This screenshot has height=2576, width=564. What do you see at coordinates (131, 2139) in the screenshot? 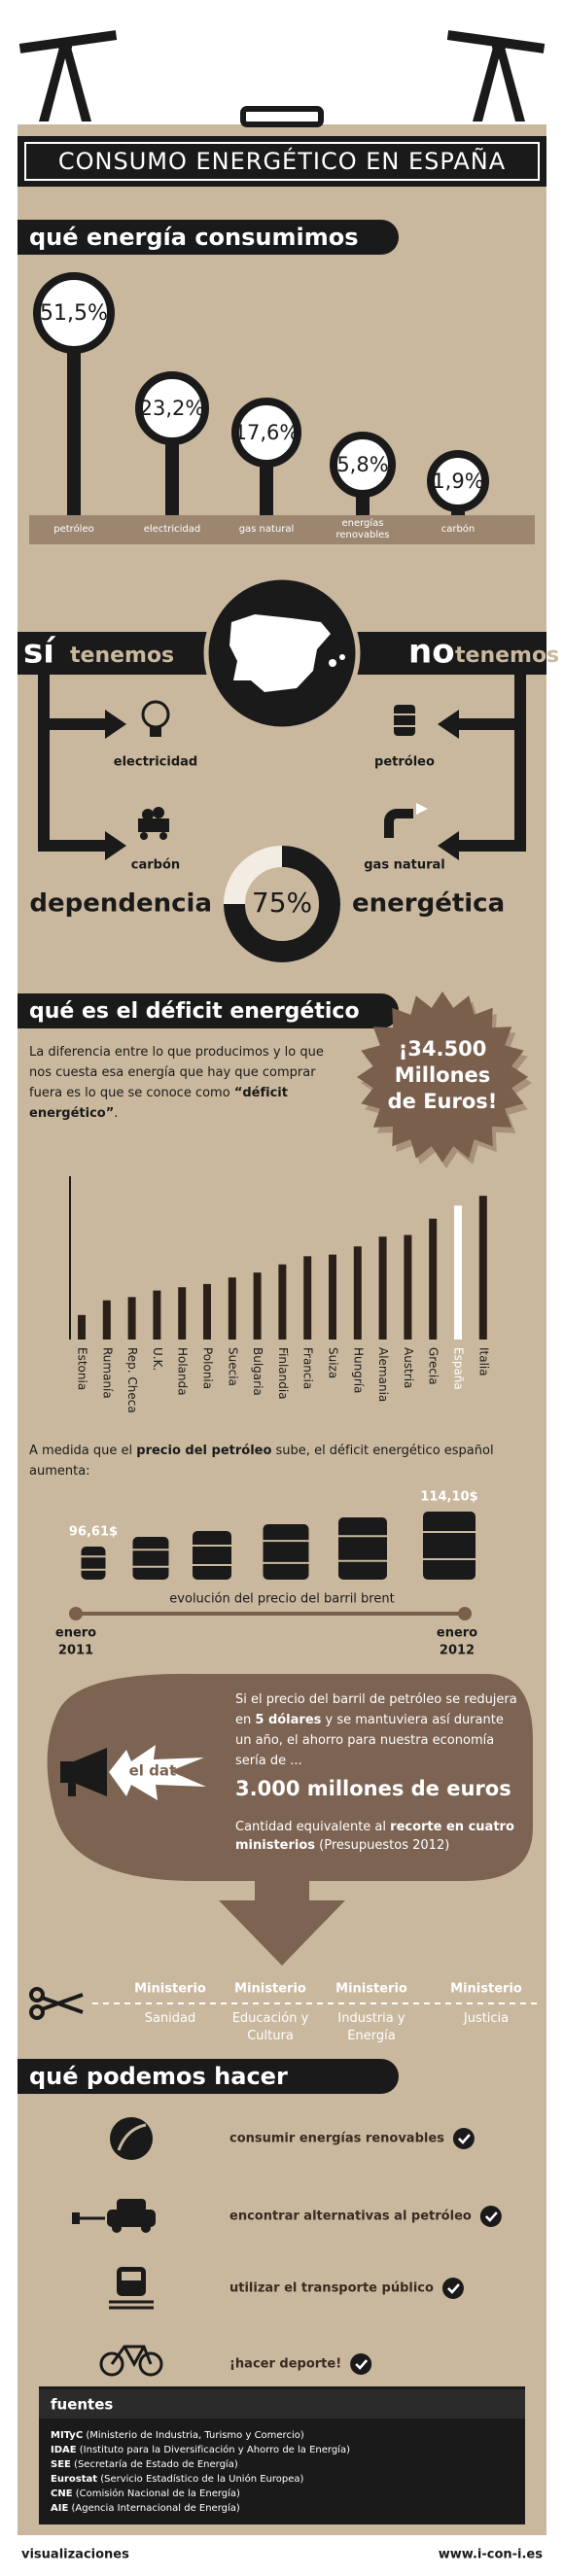
I see `icon-leaf` at bounding box center [131, 2139].